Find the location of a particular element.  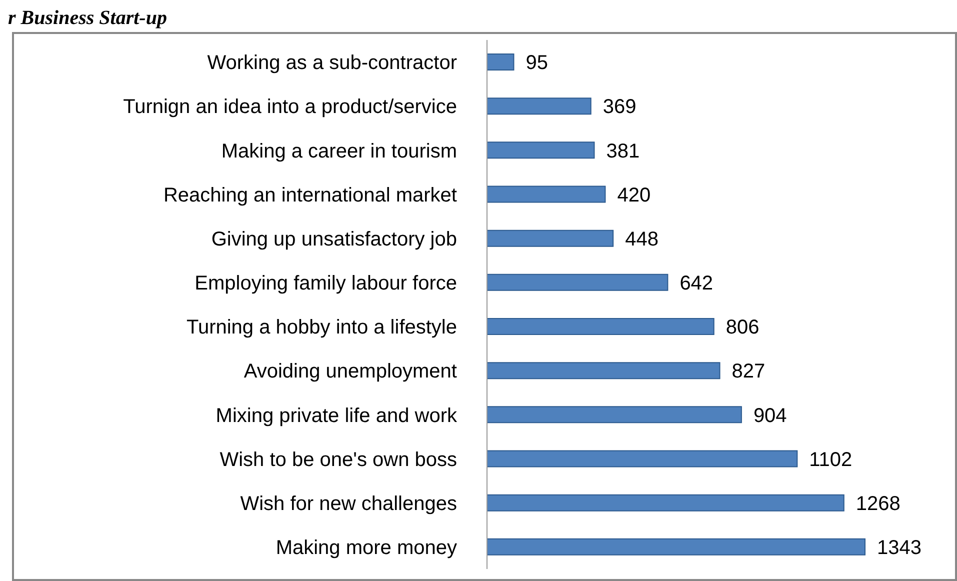

y-tick-label: Turnign an idea into a product/service is located at coordinates (290, 107).